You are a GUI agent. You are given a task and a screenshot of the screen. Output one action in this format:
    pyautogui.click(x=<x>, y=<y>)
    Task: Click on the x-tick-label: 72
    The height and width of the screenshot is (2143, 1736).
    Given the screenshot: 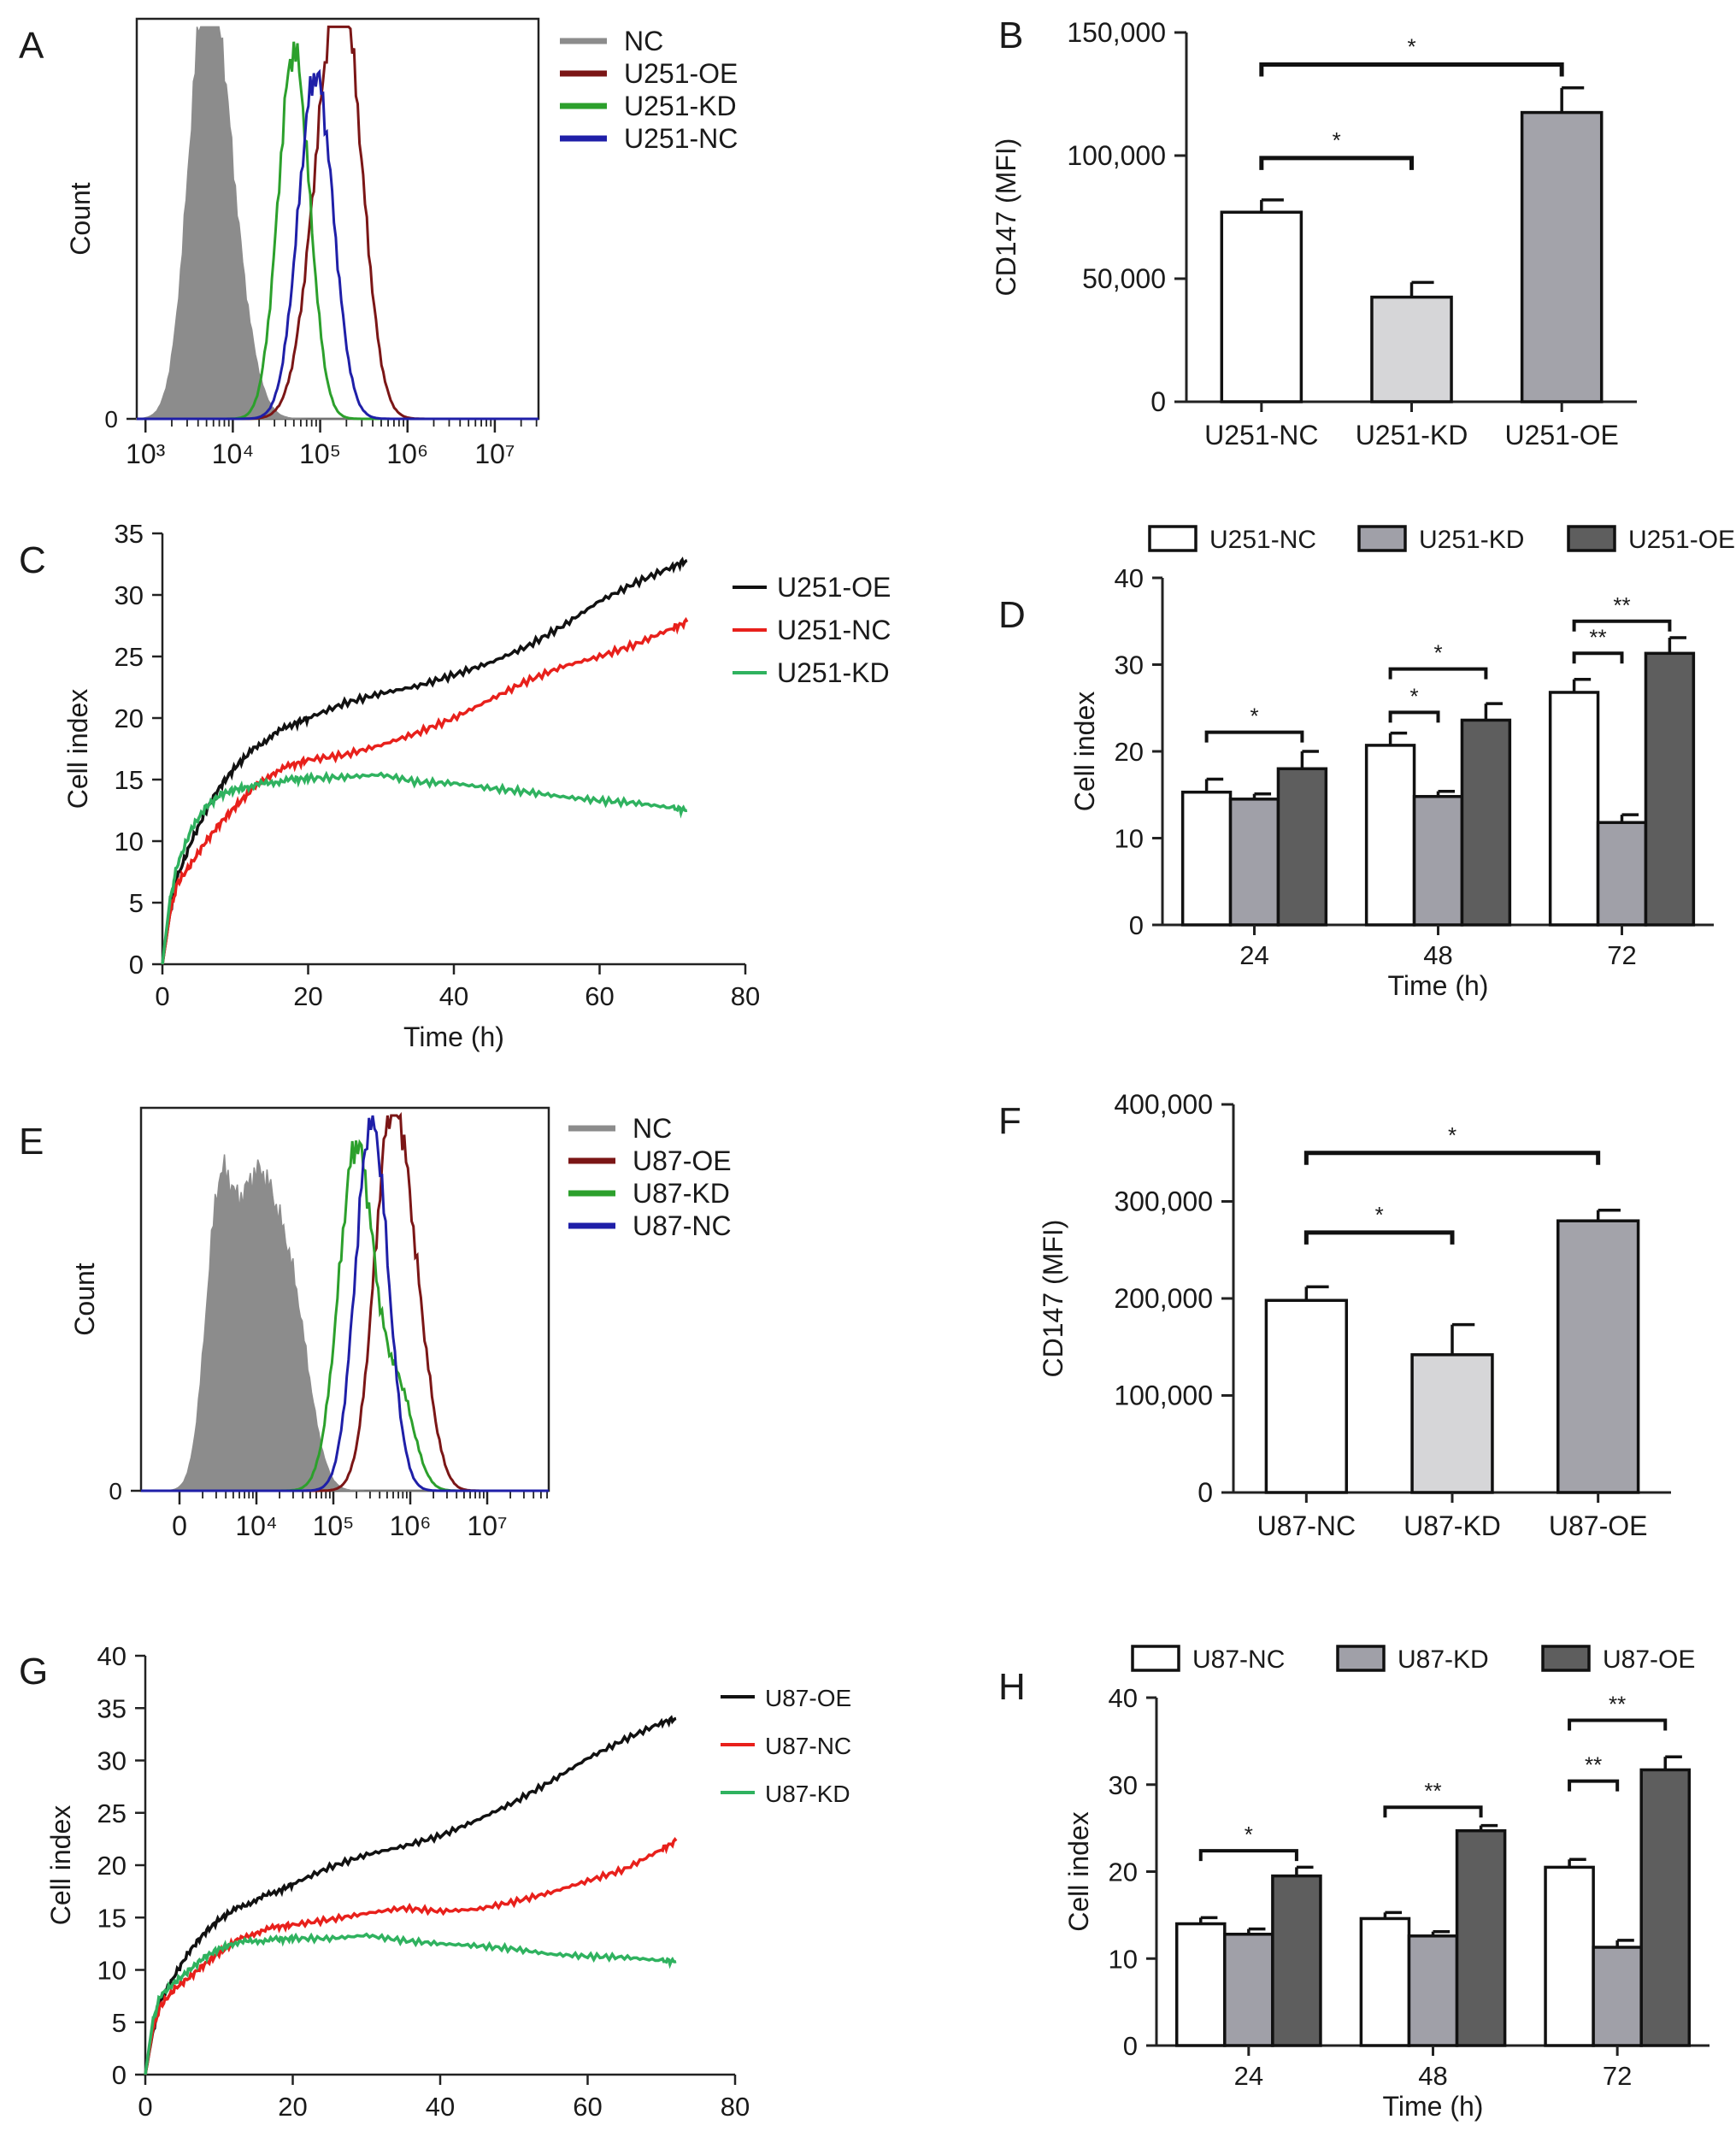 What is the action you would take?
    pyautogui.click(x=1617, y=2076)
    